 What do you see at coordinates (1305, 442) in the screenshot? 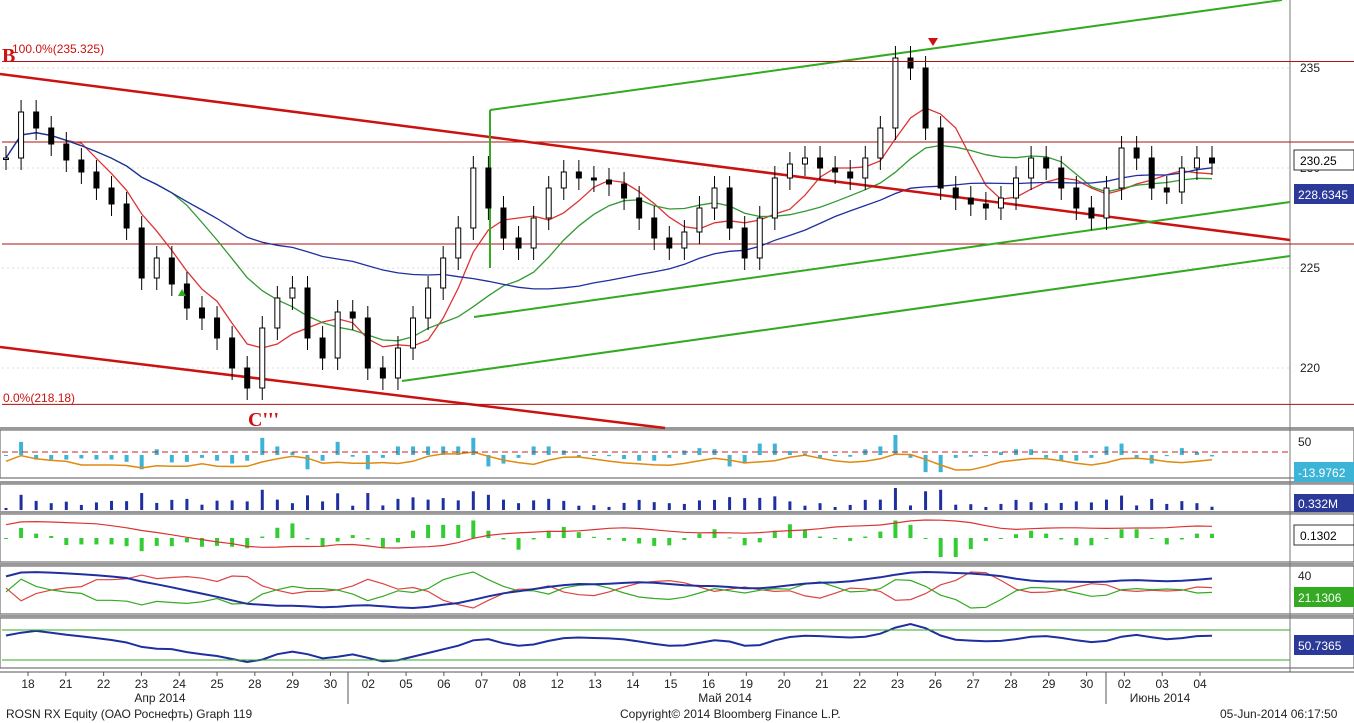
I see `osc-tick-50: 50` at bounding box center [1305, 442].